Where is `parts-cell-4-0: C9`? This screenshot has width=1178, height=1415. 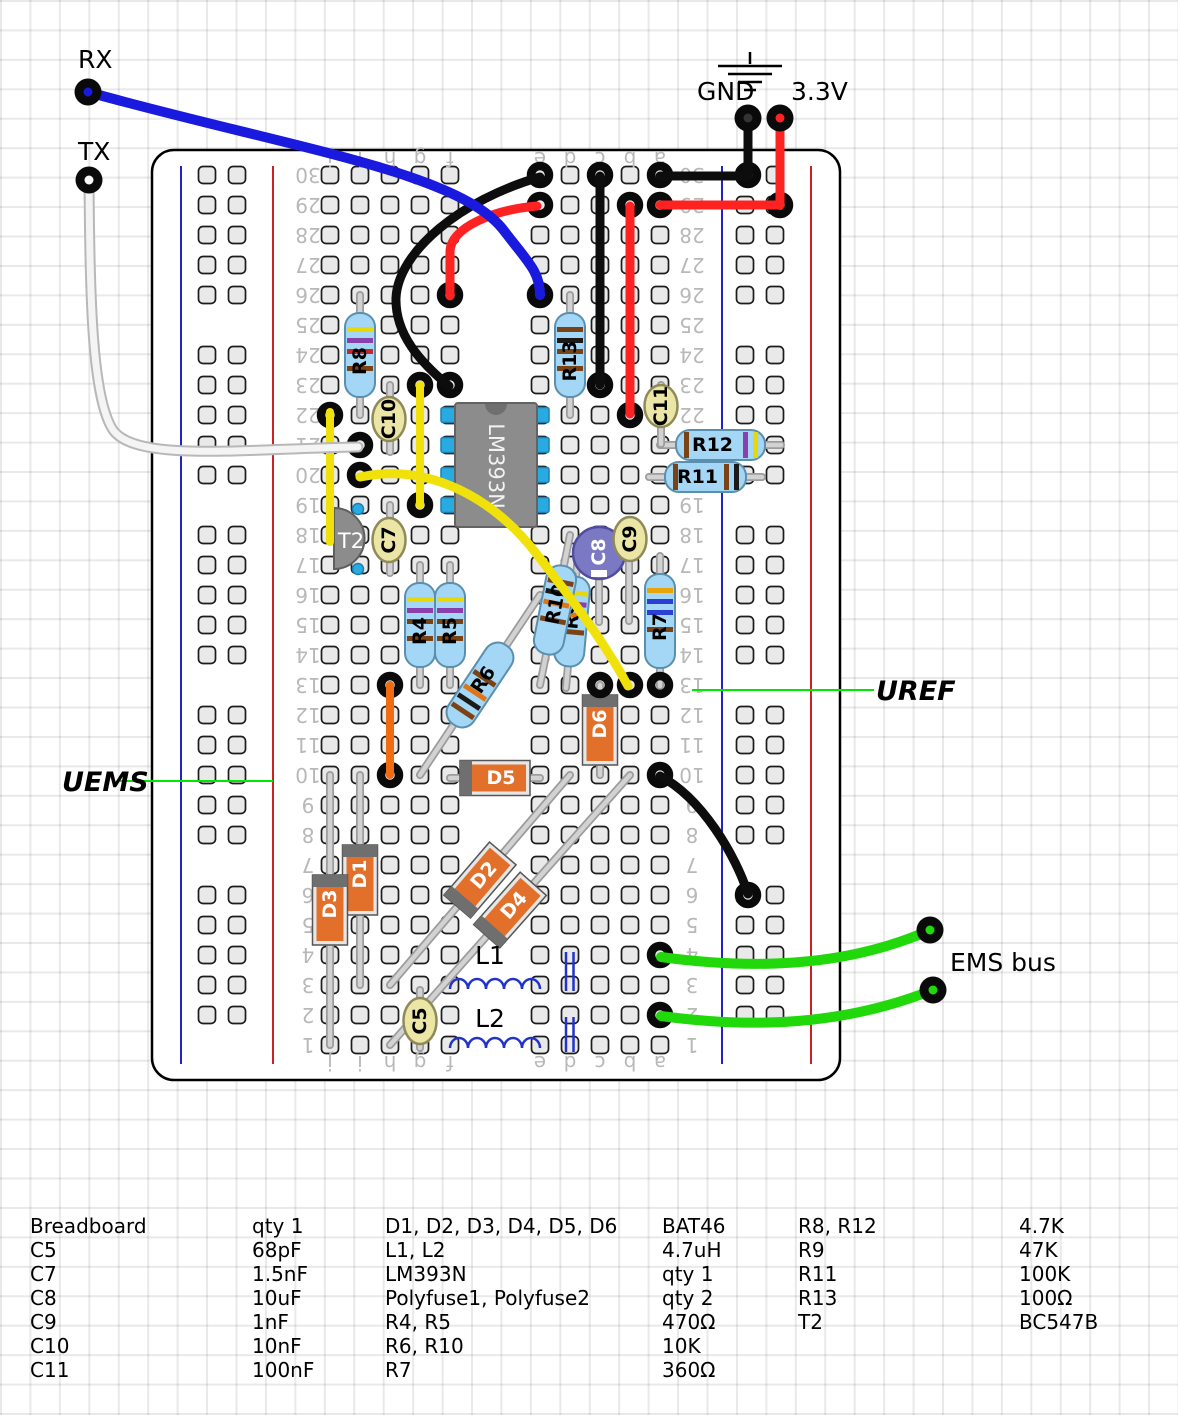
parts-cell-4-0: C9 is located at coordinates (43, 1322).